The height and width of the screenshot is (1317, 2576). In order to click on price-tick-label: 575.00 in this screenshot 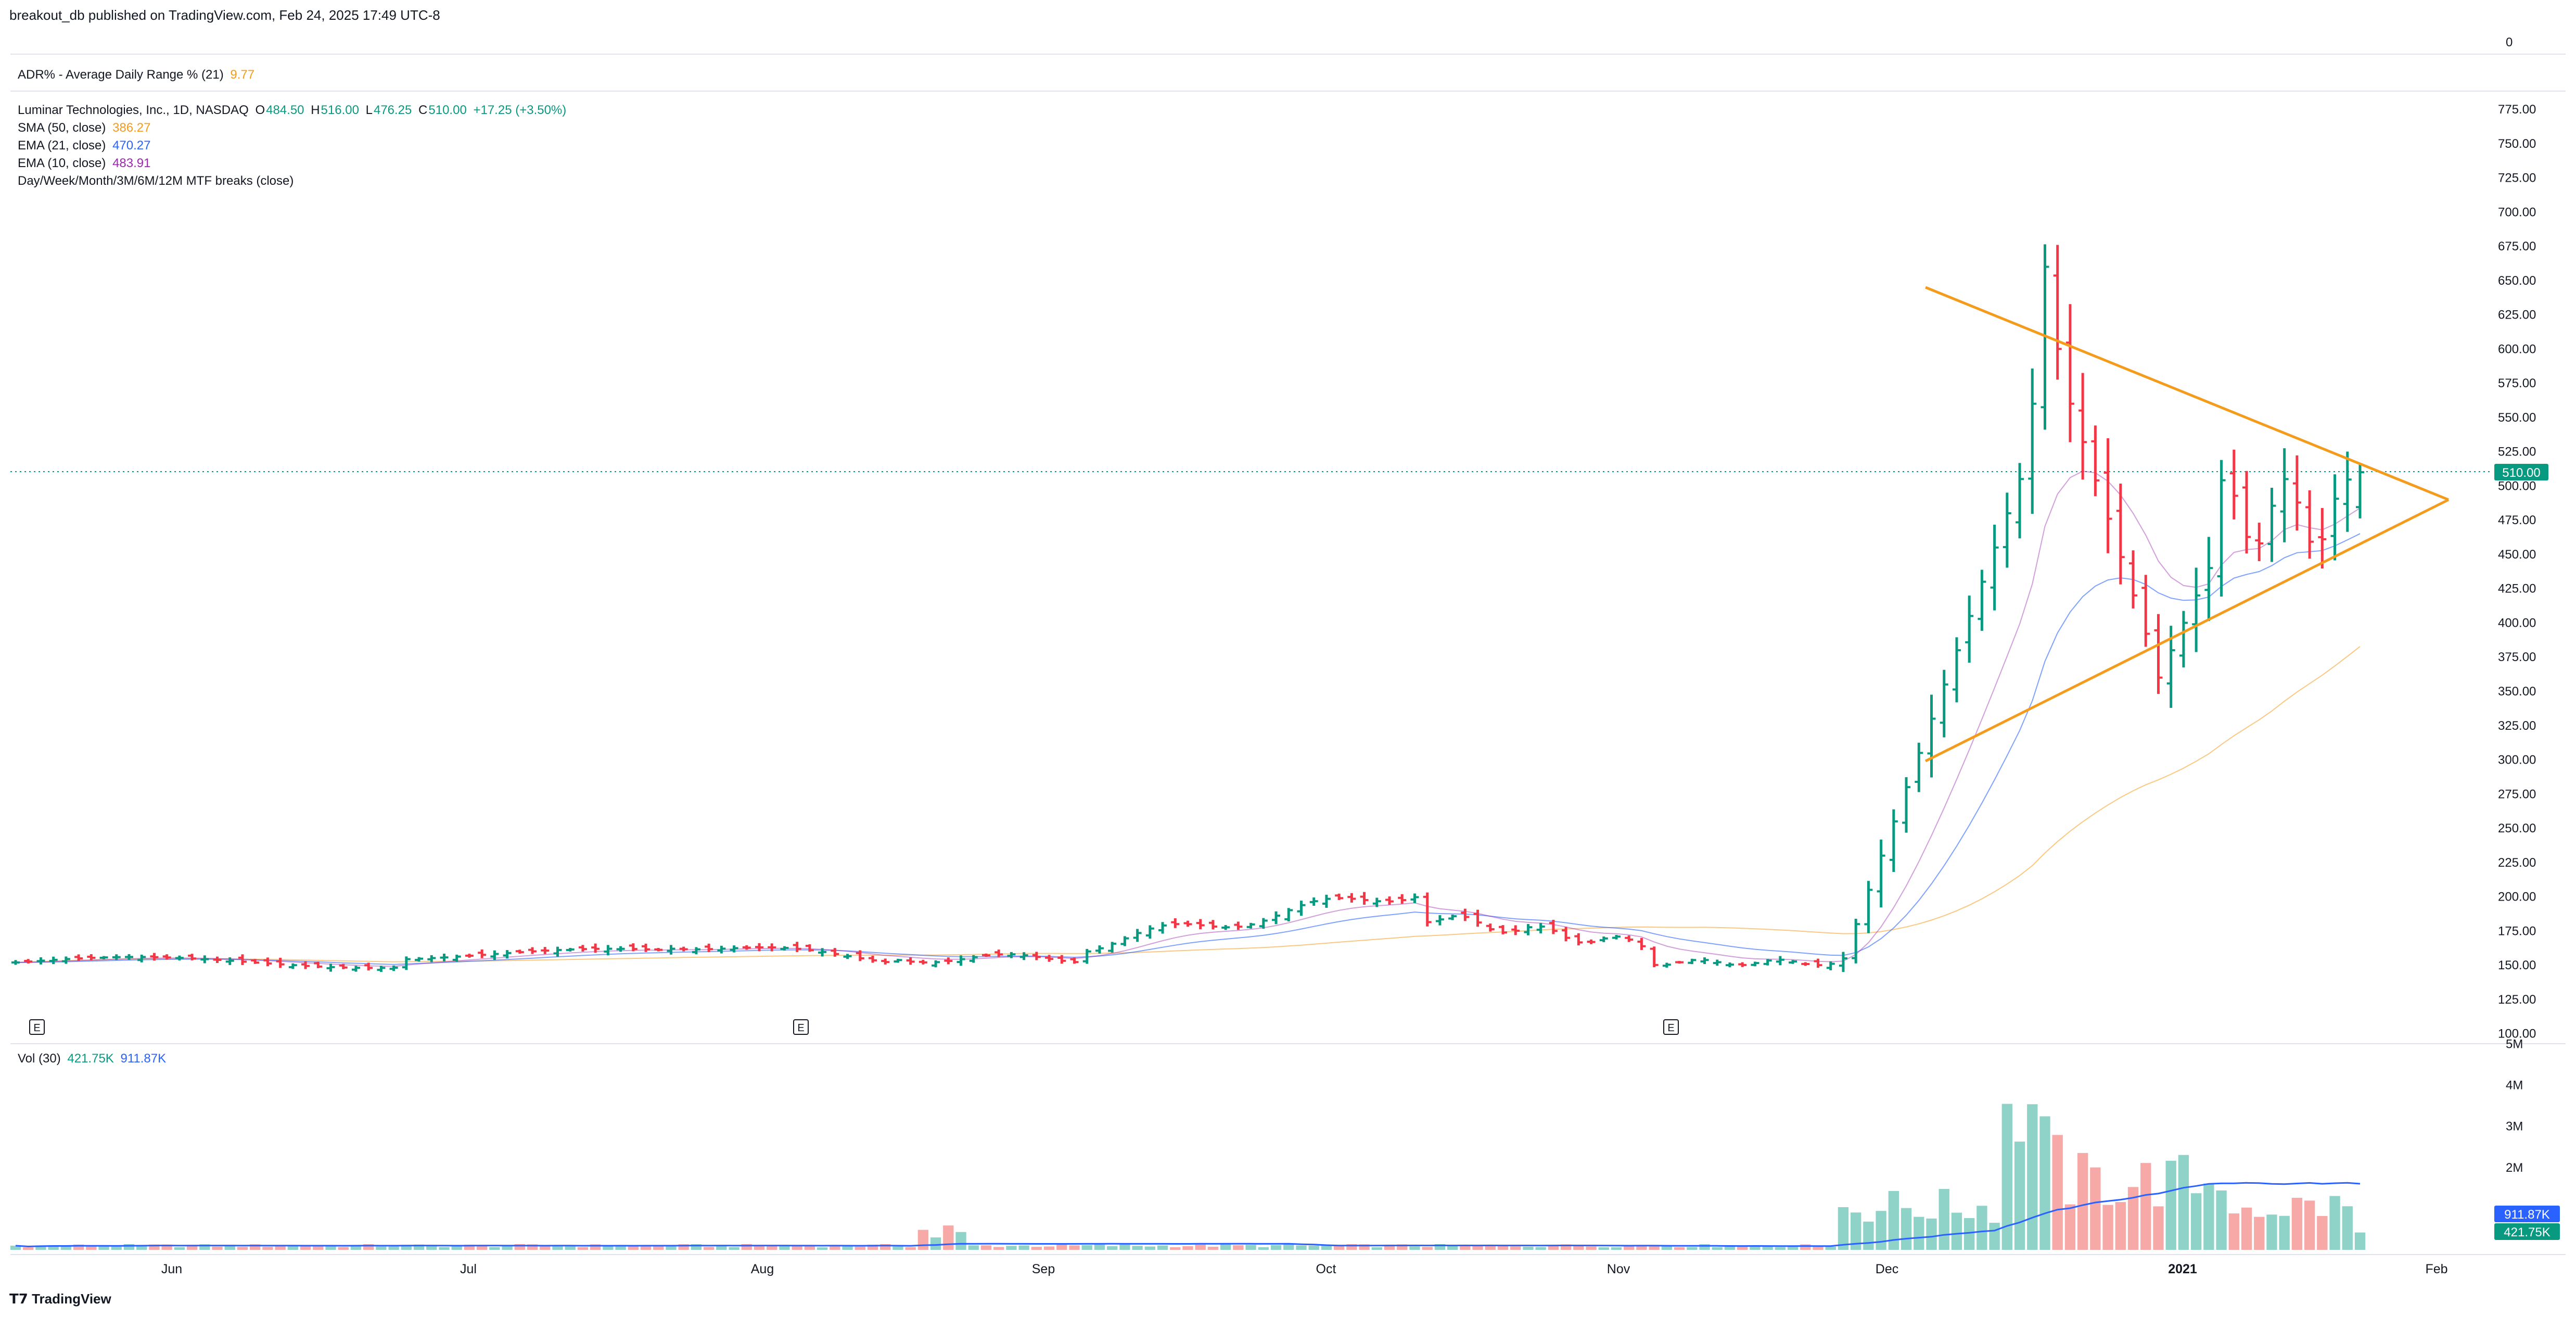, I will do `click(2517, 383)`.